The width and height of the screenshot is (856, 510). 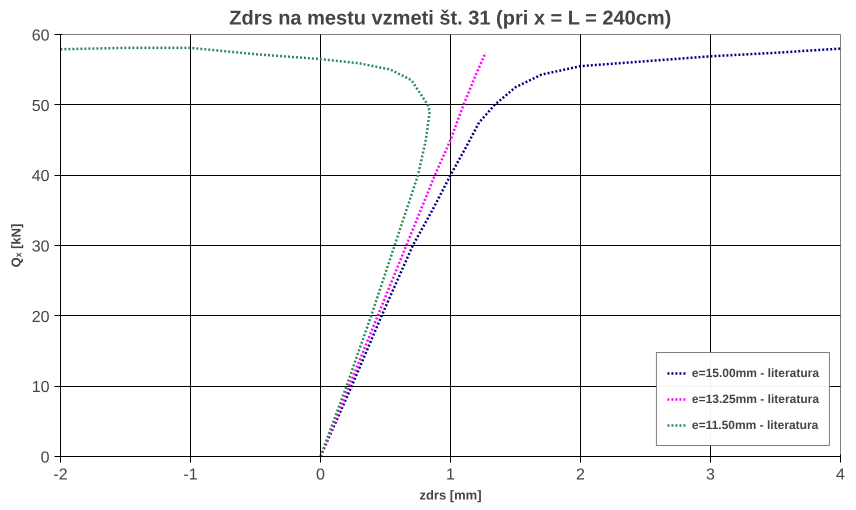 I want to click on y-tick-label: 40, so click(x=41, y=177).